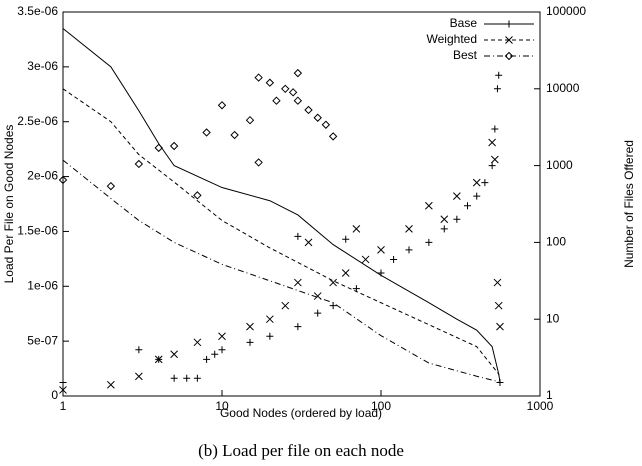 Image resolution: width=642 pixels, height=466 pixels. I want to click on y-tick-label: 0, so click(54, 395).